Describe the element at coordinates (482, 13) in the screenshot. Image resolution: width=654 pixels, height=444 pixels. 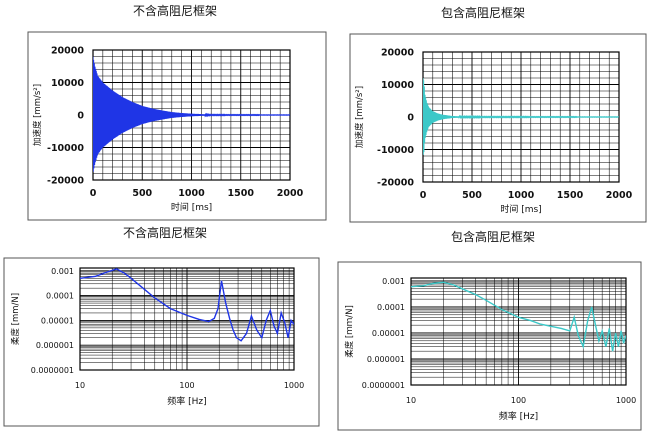
I see `chart-2-title: 包含高阻尼框架` at that location.